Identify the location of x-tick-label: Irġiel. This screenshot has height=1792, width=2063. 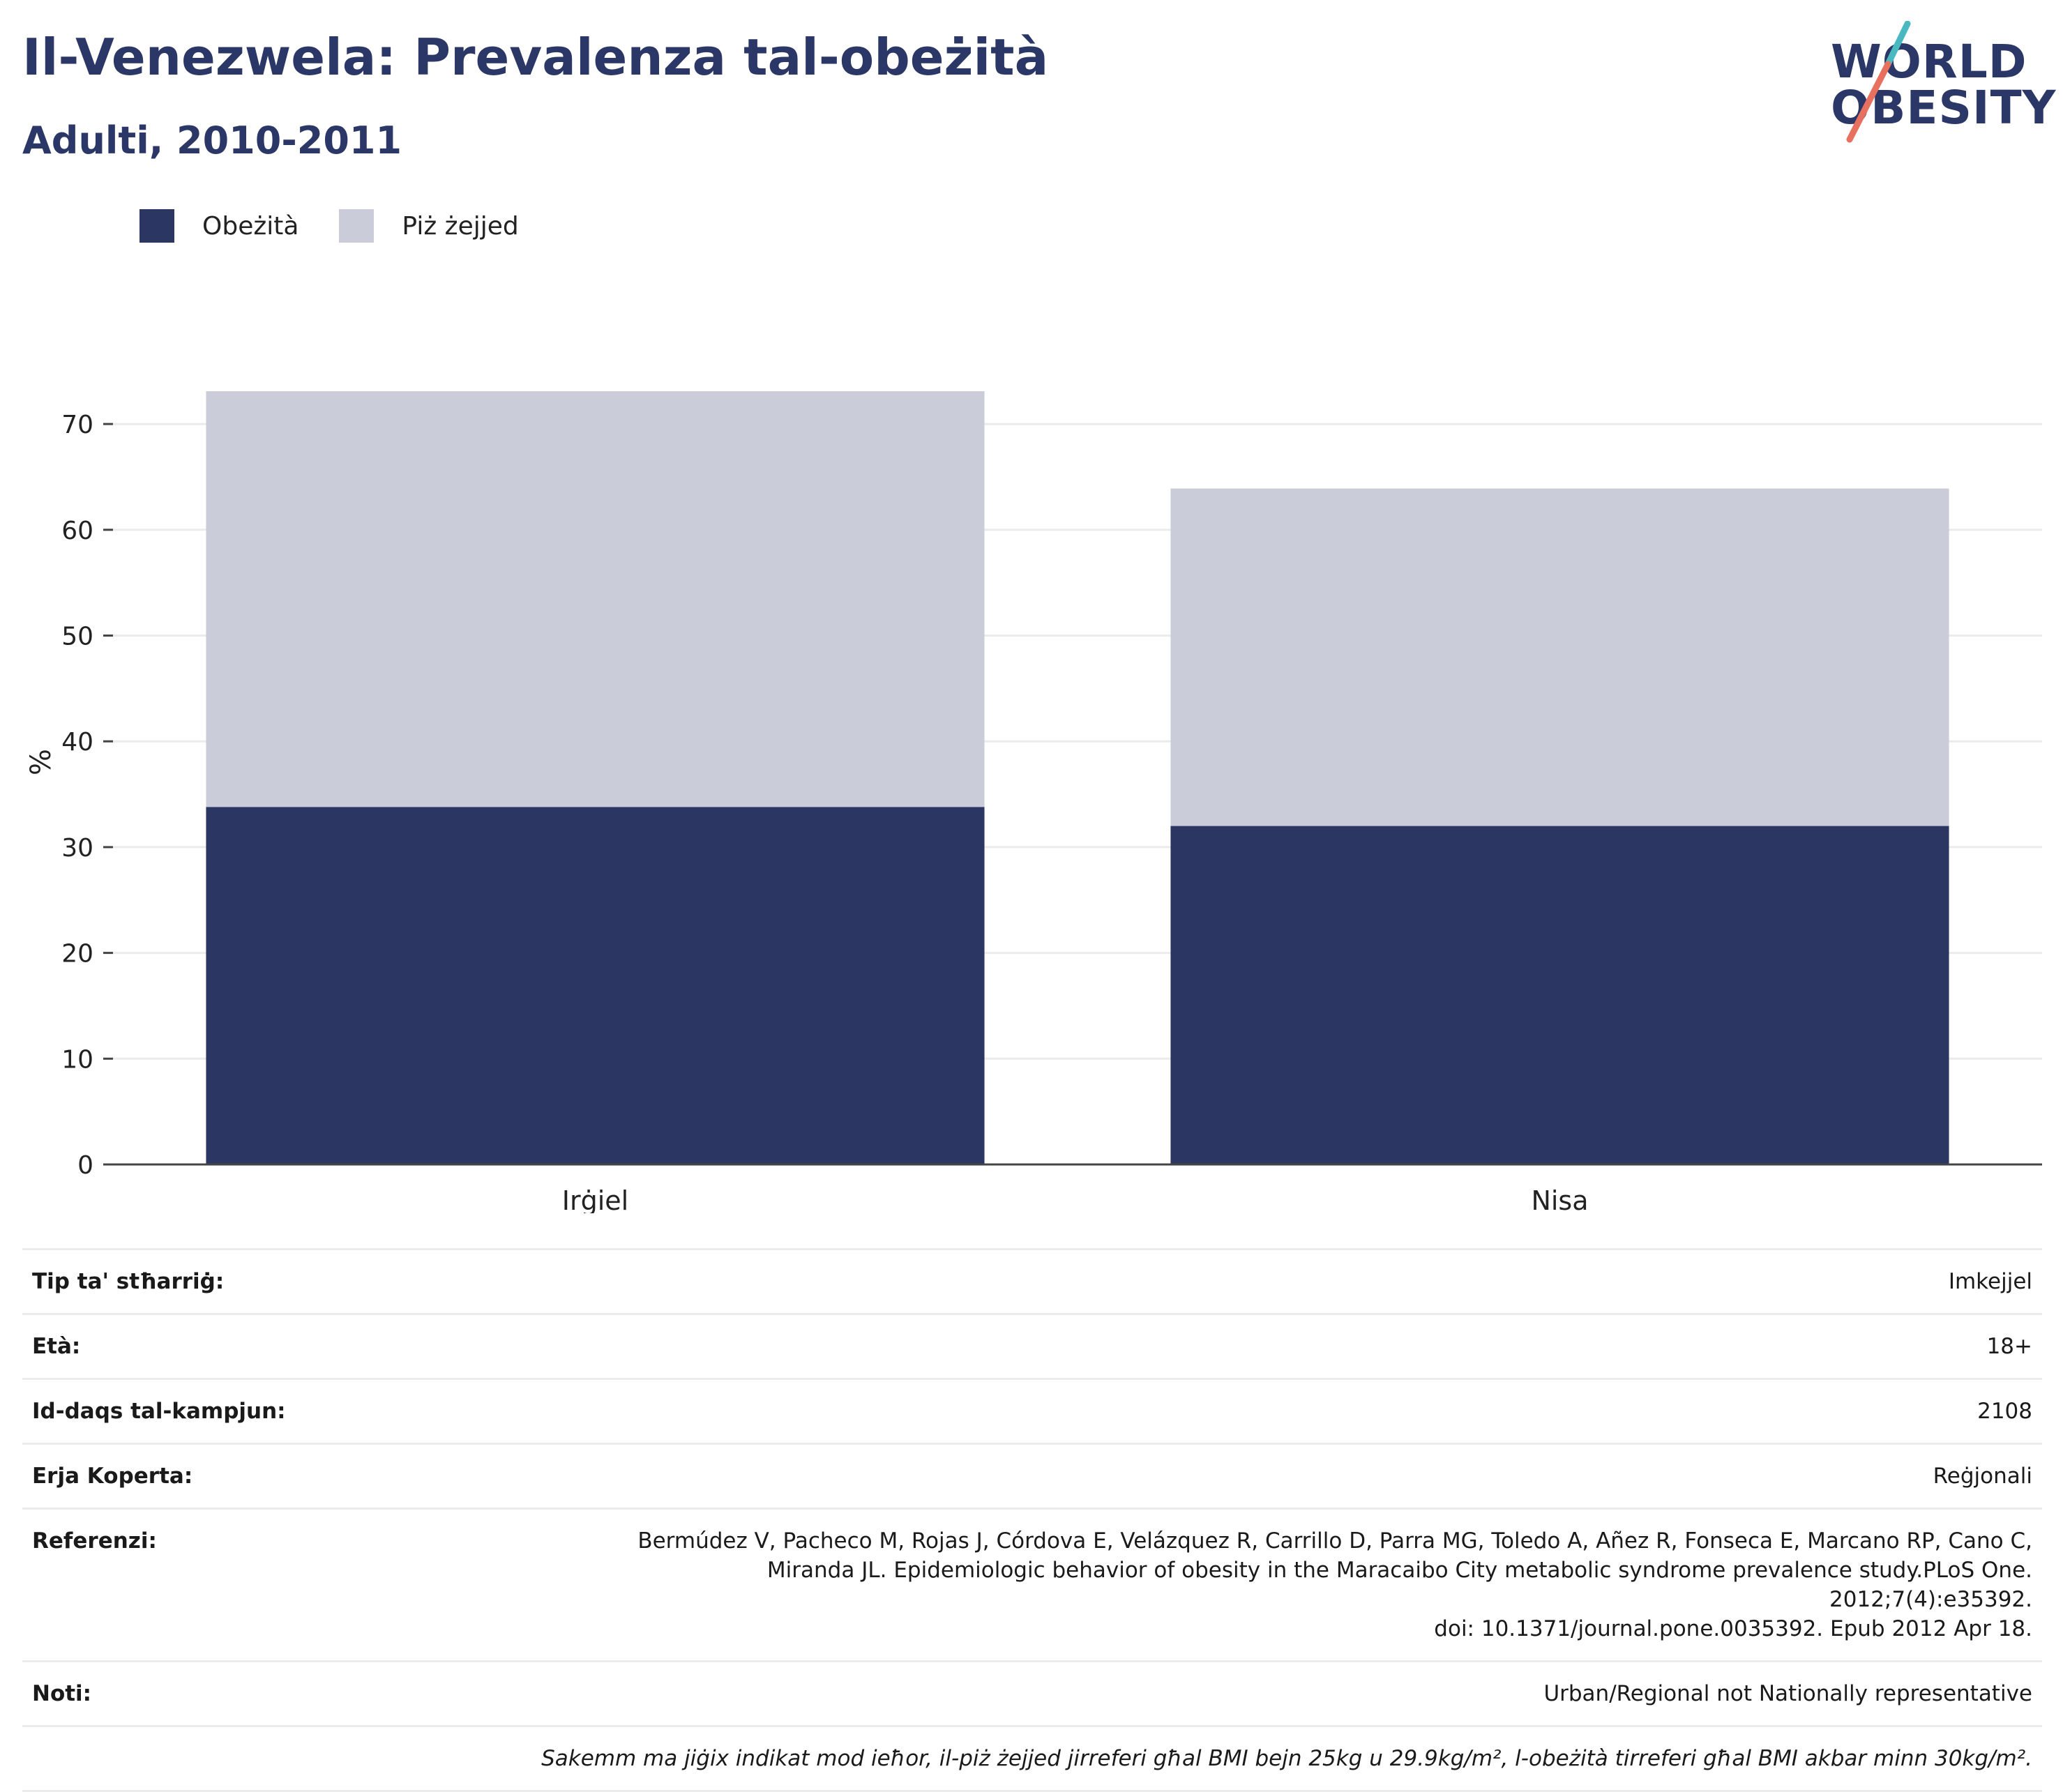
(595, 1199).